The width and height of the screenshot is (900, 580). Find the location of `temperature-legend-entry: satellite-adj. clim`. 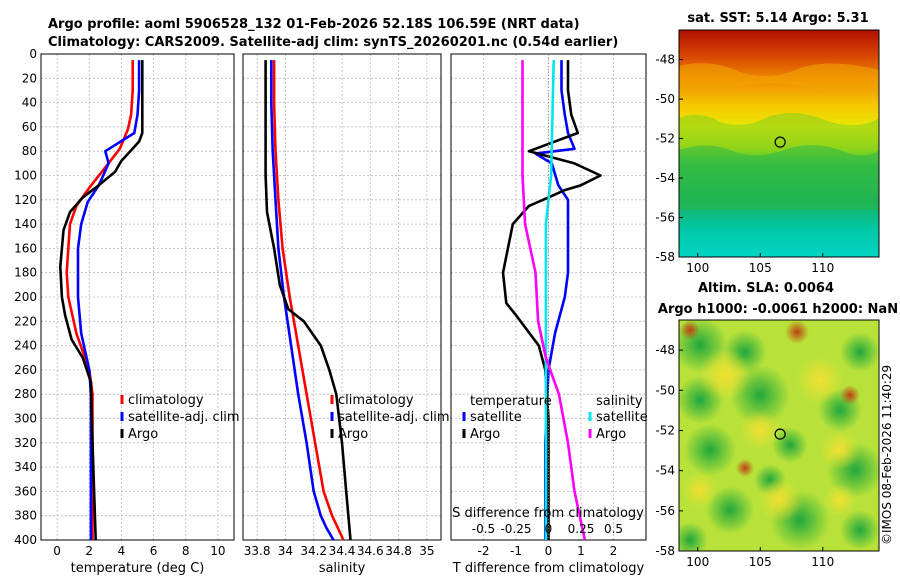

temperature-legend-entry: satellite-adj. clim is located at coordinates (184, 417).